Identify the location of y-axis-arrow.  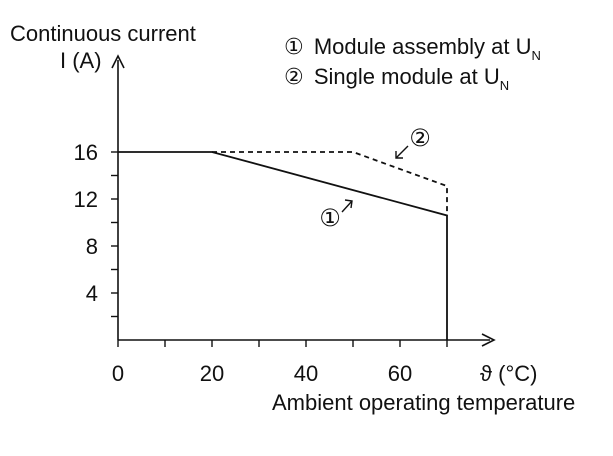
(118, 61).